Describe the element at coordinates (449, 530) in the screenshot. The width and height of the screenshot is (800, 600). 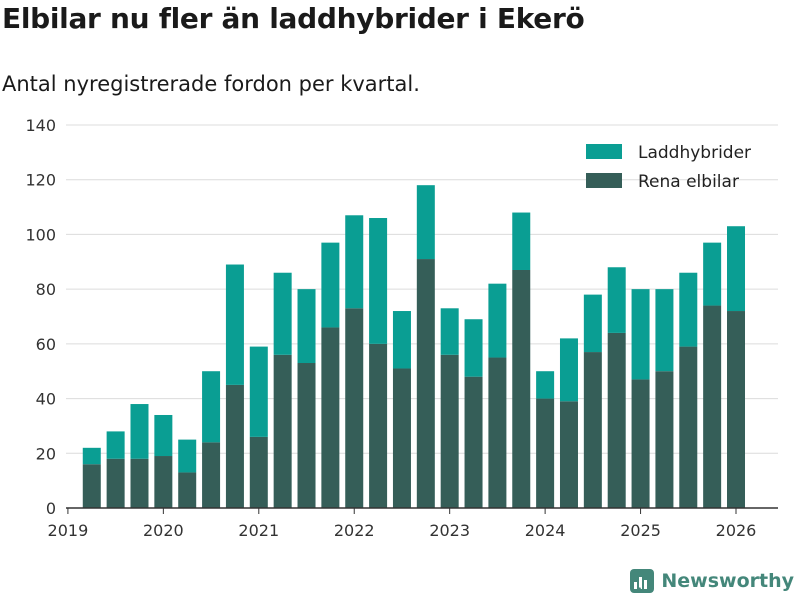
I see `x-tick-label: 2023` at that location.